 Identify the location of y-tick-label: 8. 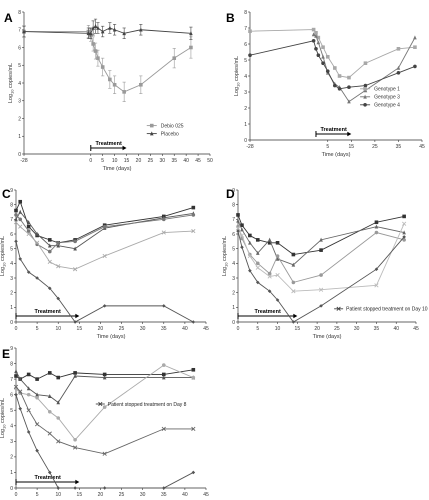
(19, 13).